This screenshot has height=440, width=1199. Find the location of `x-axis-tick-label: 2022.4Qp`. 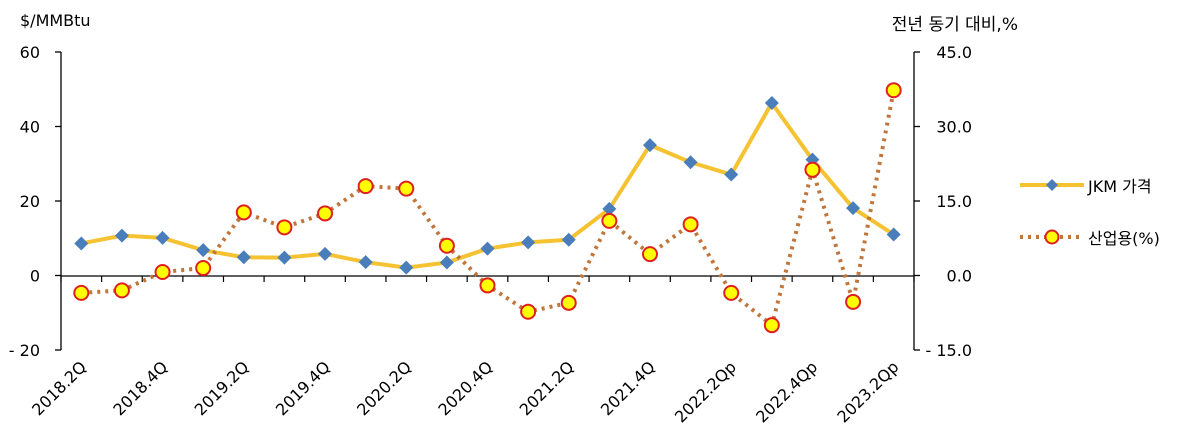

x-axis-tick-label: 2022.4Qp is located at coordinates (786, 391).